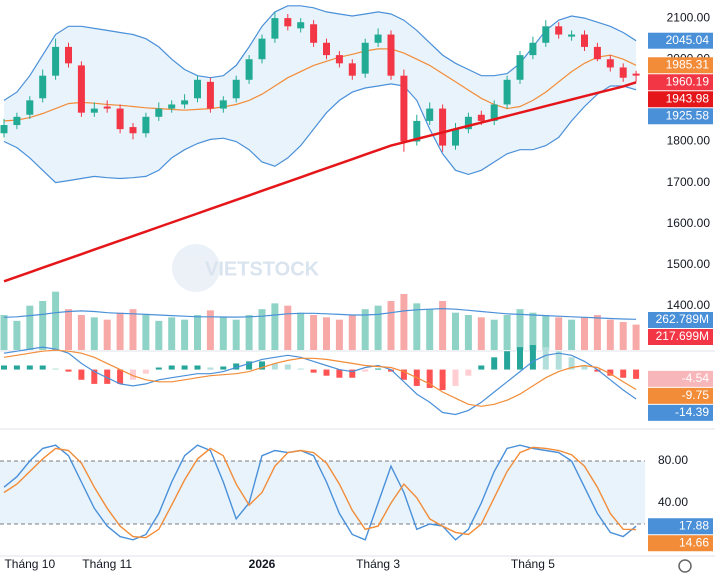 The image size is (715, 577). I want to click on price-label: -4.54, so click(696, 378).